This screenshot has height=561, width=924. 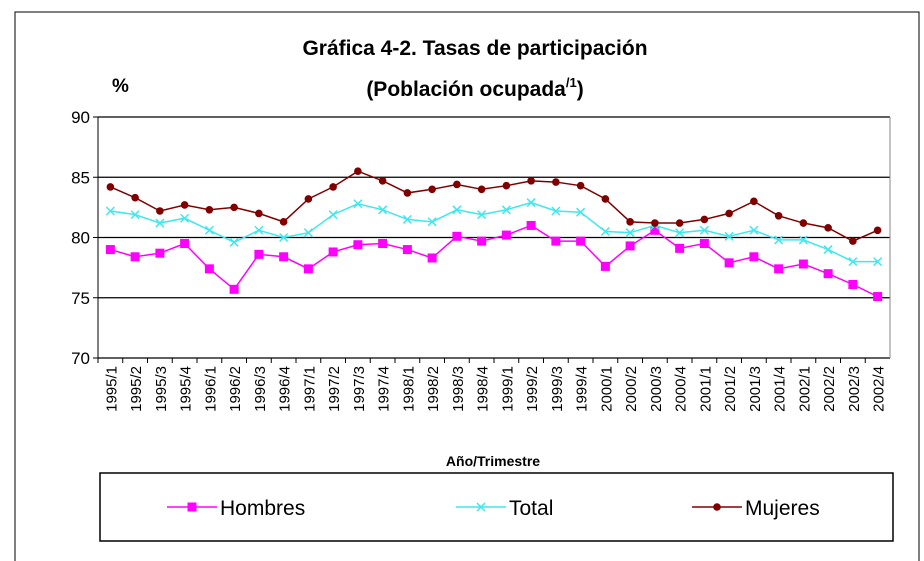 I want to click on subtitle-superscript: /1, so click(x=571, y=82).